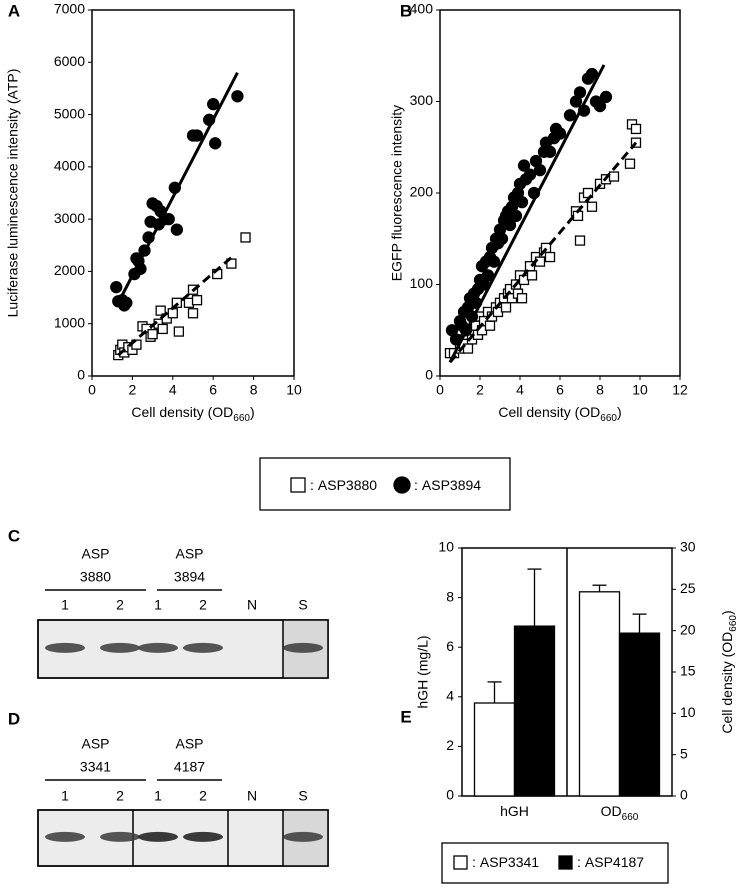  What do you see at coordinates (614, 862) in the screenshot?
I see `legend-name: ASP4187` at bounding box center [614, 862].